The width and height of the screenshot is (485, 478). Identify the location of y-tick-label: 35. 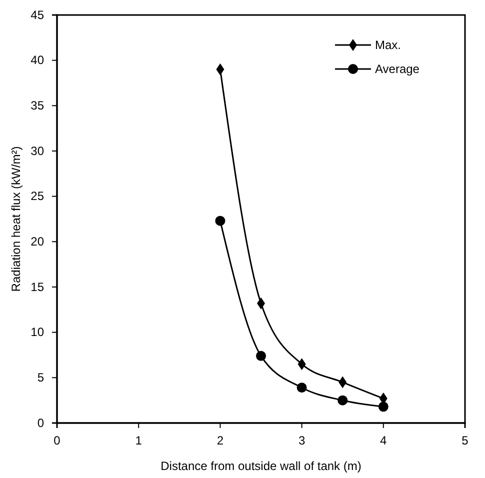
(37, 105).